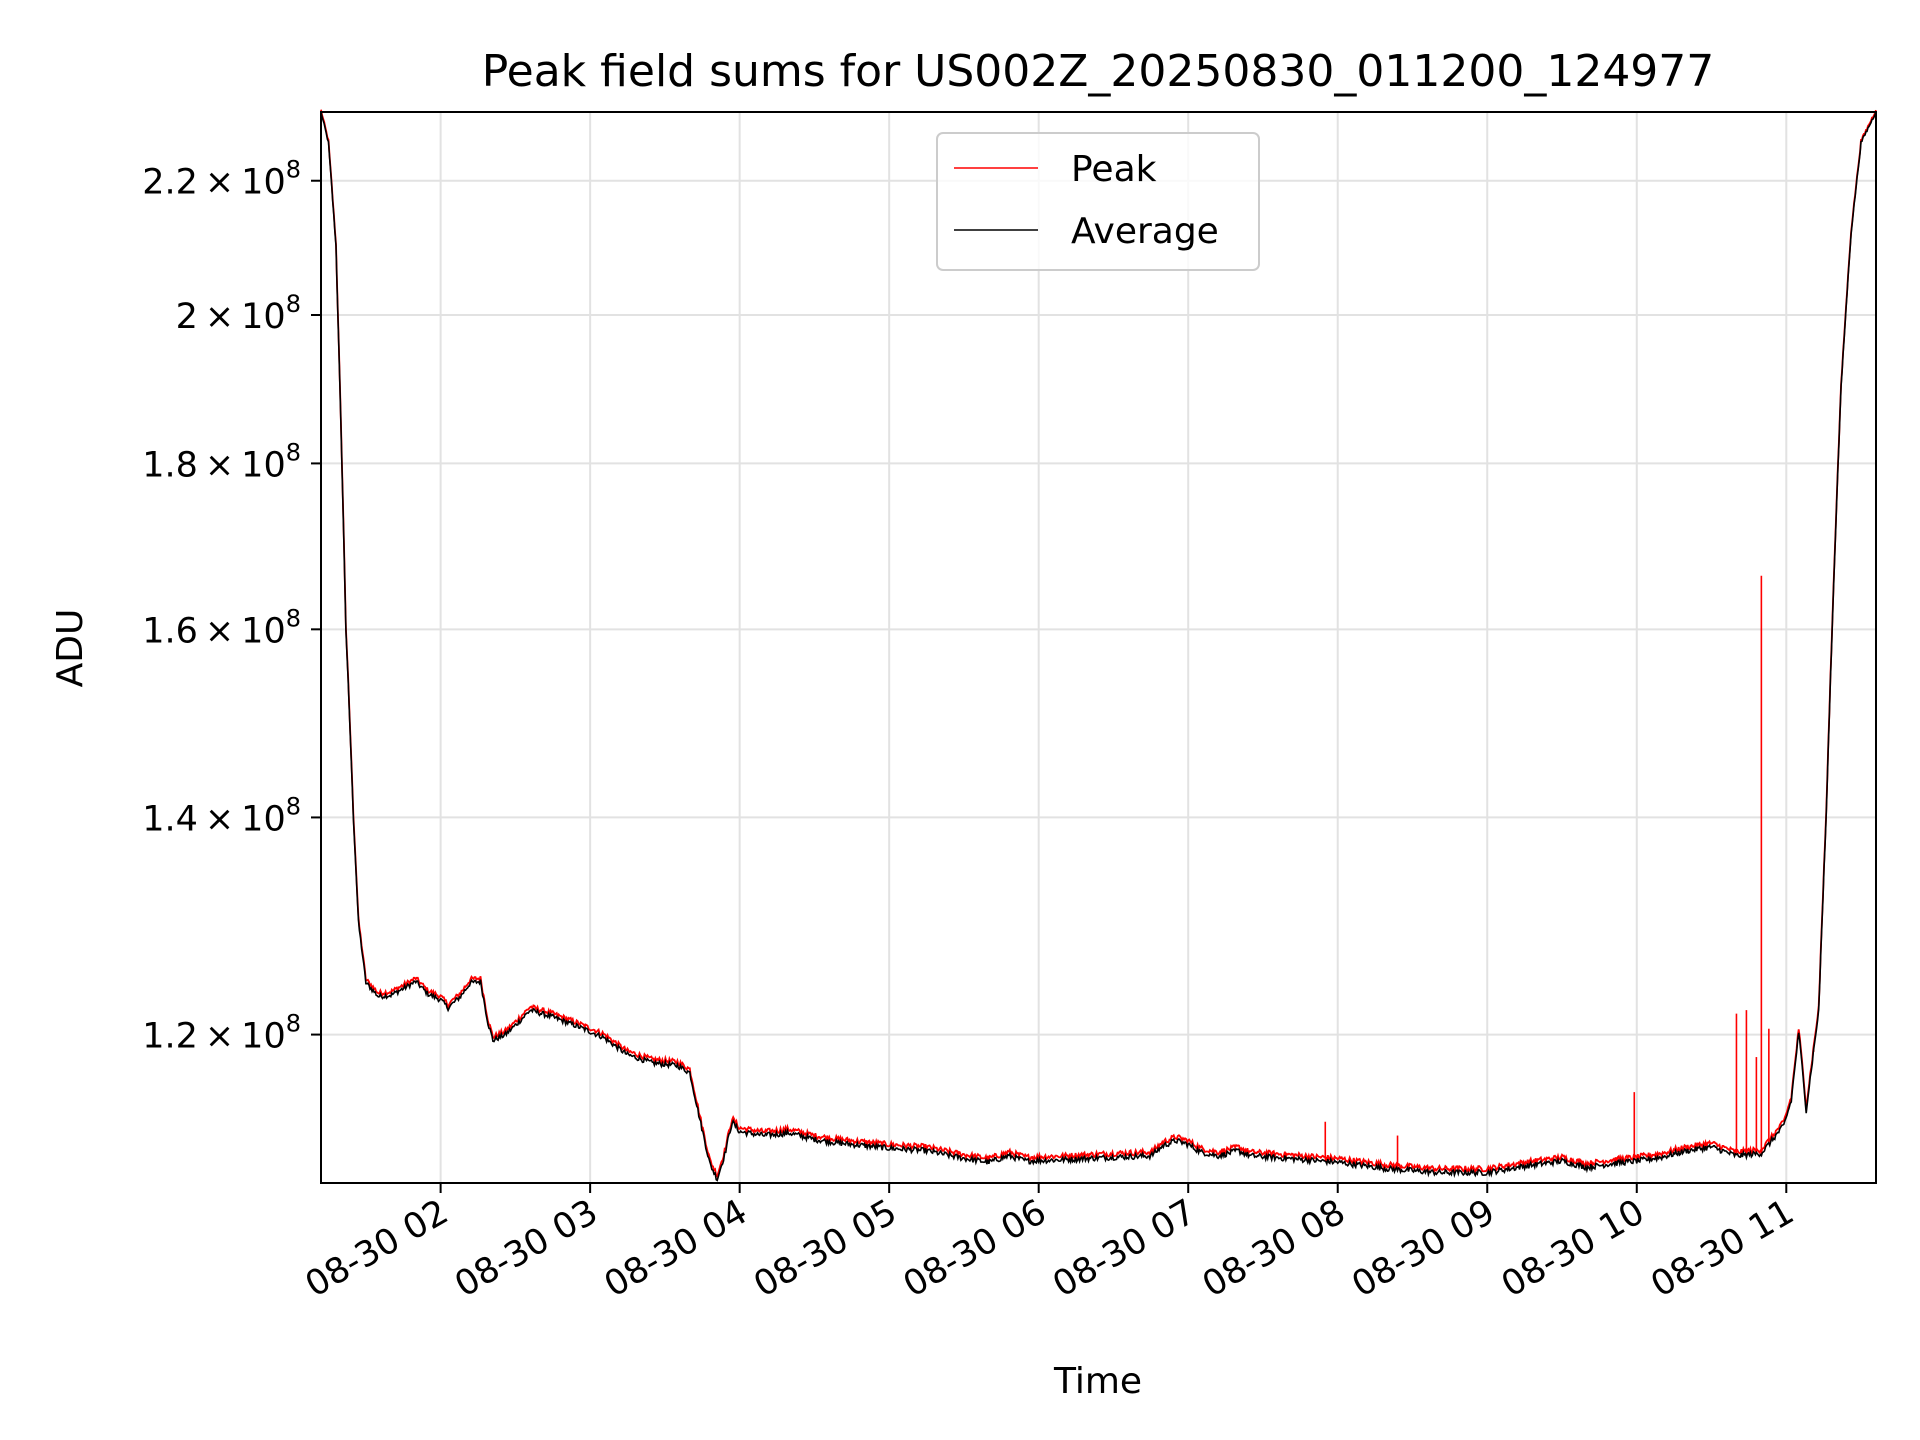 Image resolution: width=1920 pixels, height=1440 pixels. I want to click on x-axis-label: Time, so click(1097, 1381).